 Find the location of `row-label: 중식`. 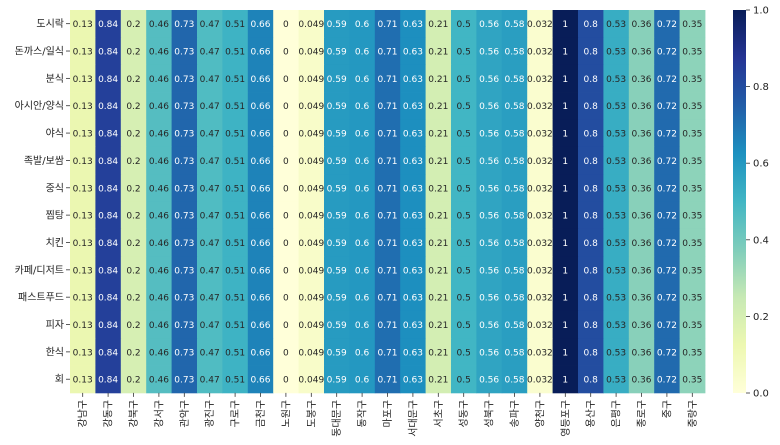

row-label: 중식 is located at coordinates (55, 188).